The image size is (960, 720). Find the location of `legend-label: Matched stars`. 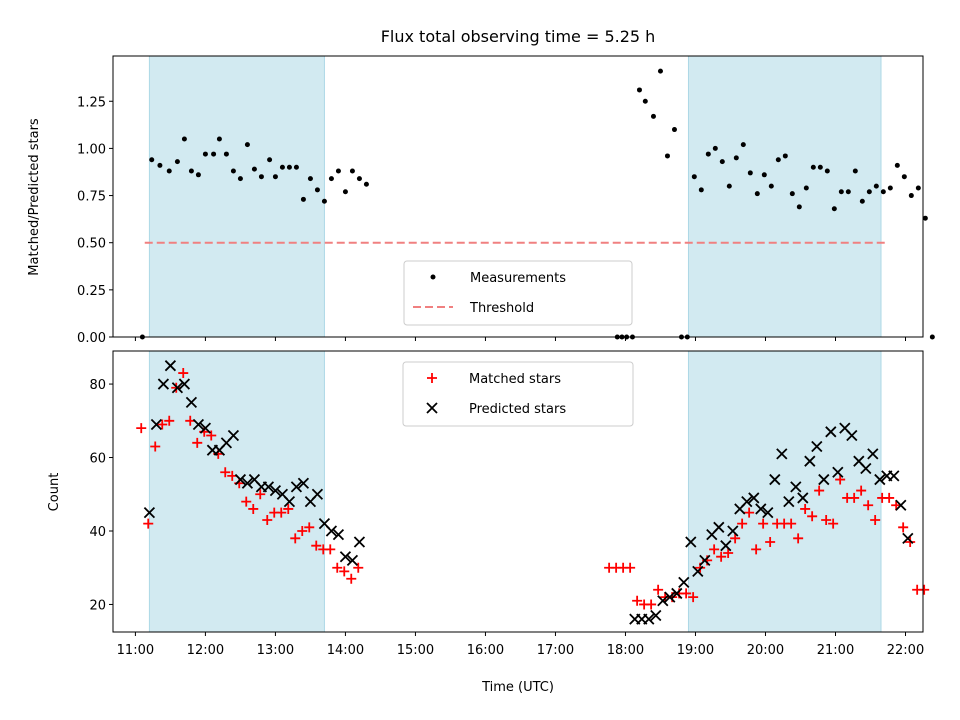

legend-label: Matched stars is located at coordinates (515, 379).